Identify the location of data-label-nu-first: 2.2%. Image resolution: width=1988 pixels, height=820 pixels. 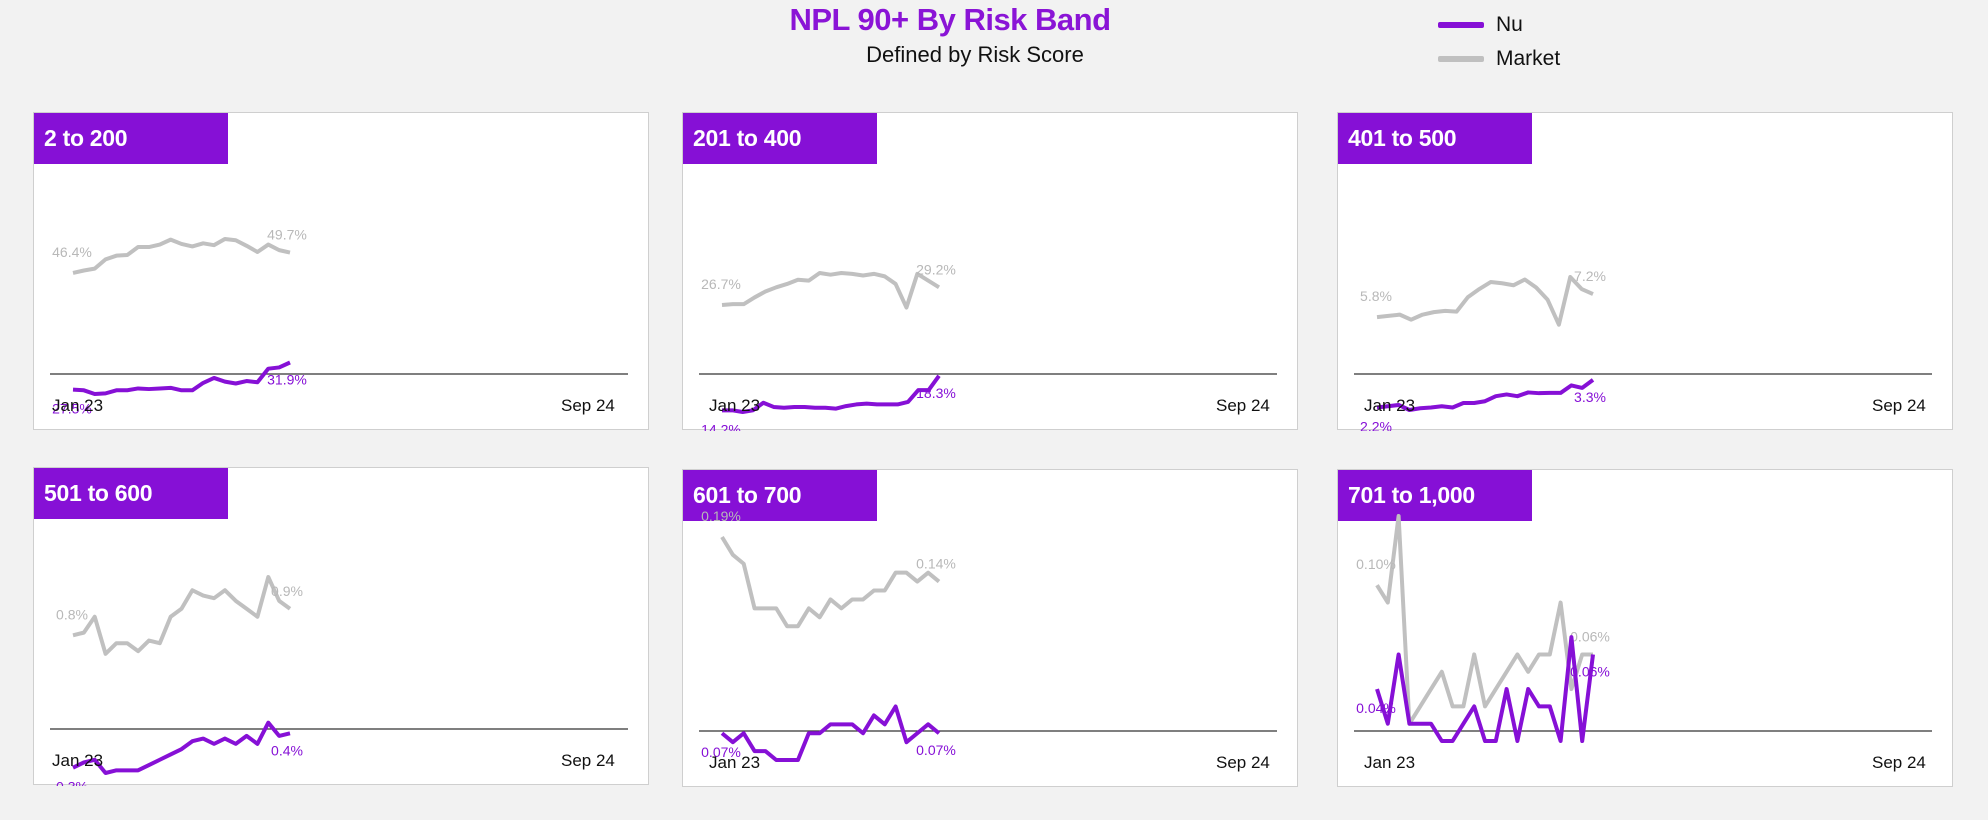
(1376, 424).